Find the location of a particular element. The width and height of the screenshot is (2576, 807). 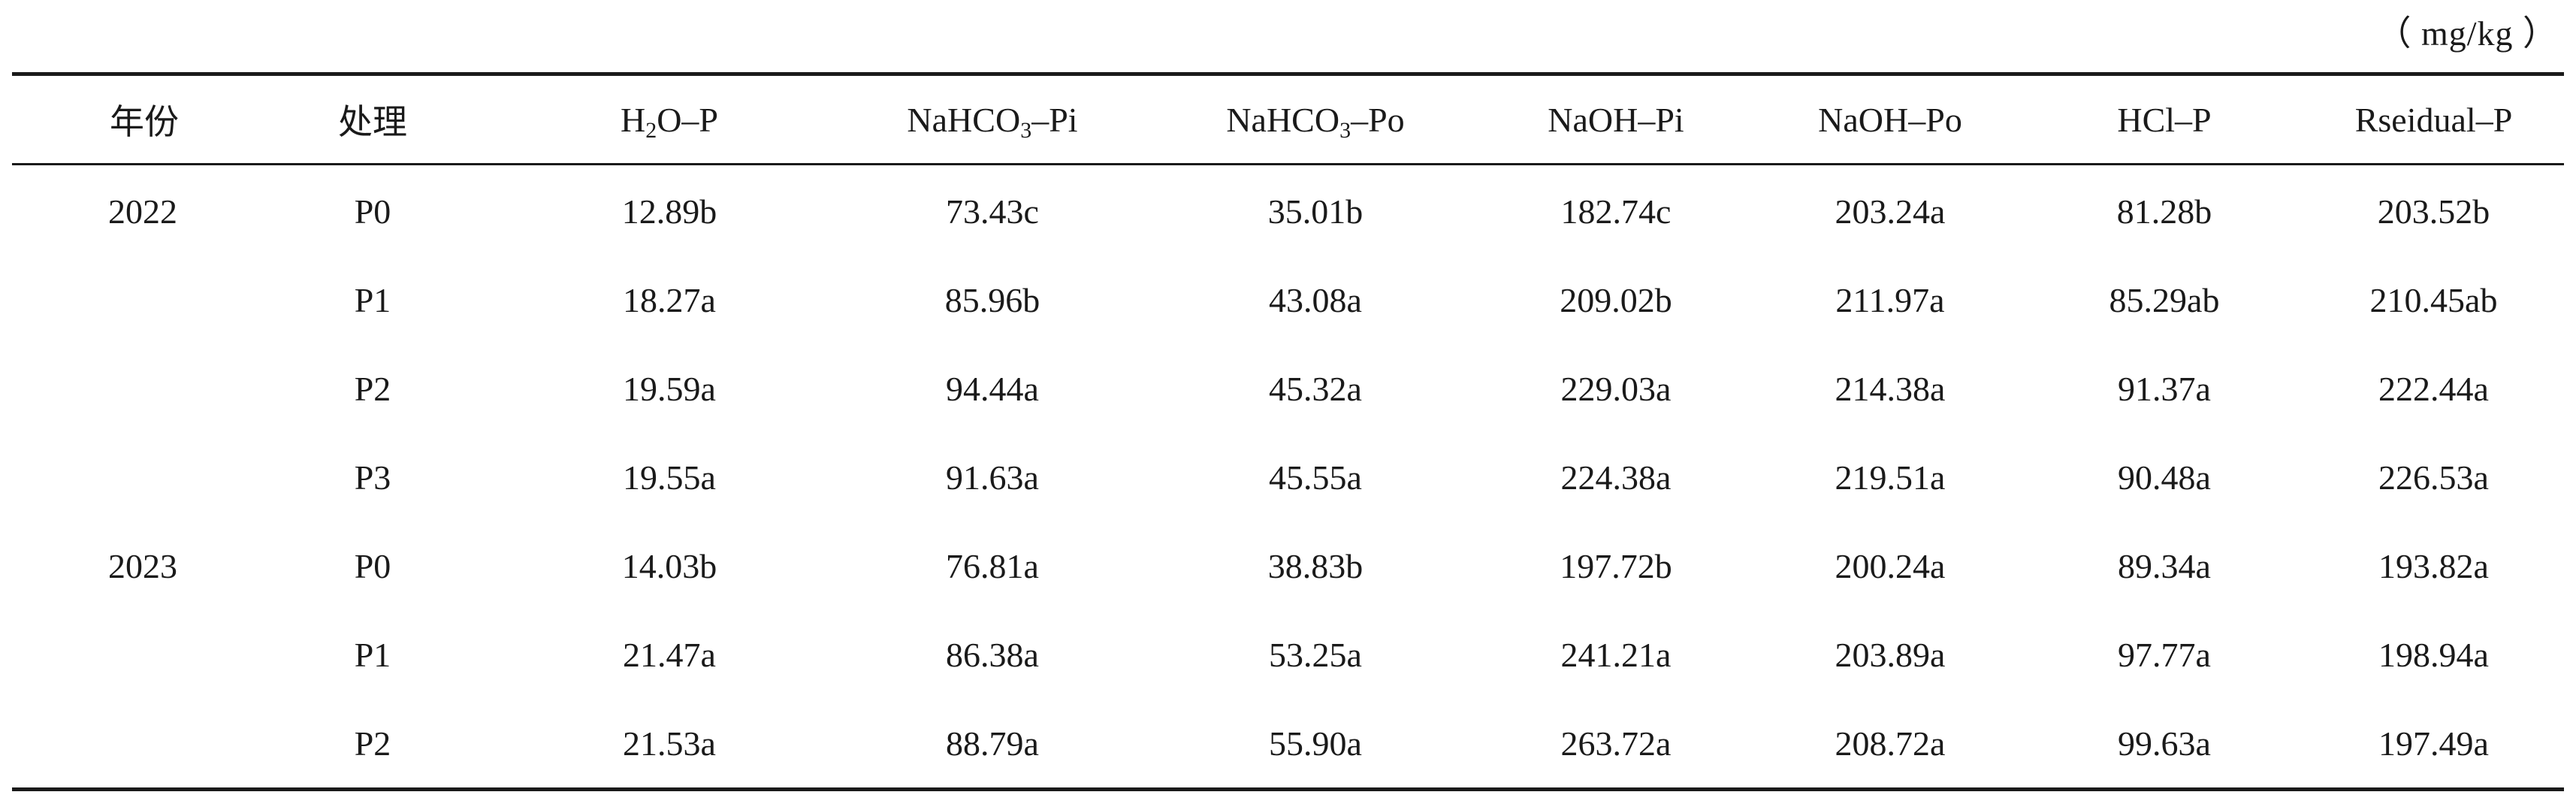

cell-nahco3-po: 55.90a is located at coordinates (1315, 744).